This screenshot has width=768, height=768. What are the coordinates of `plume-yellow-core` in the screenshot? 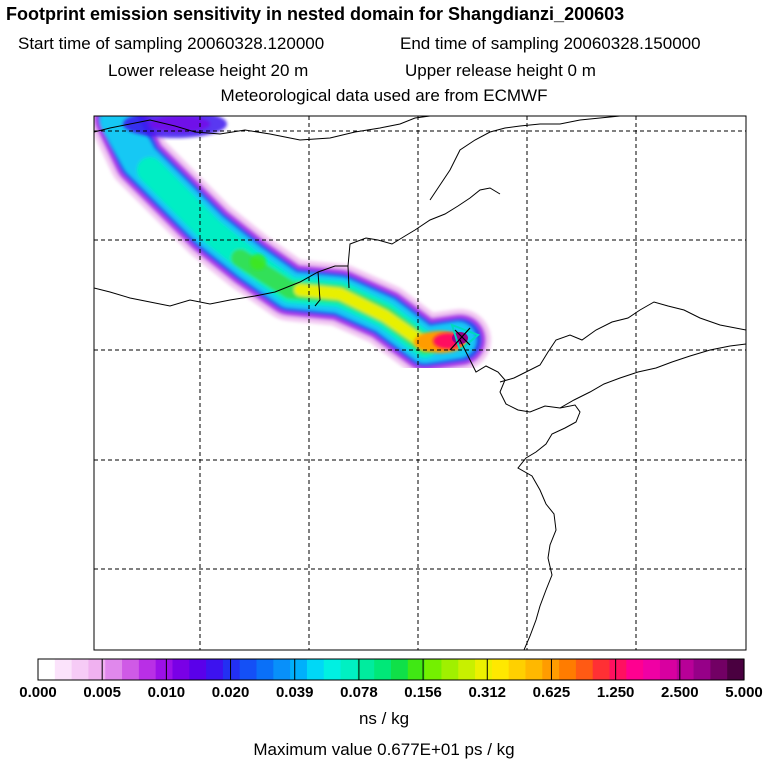 It's located at (362, 317).